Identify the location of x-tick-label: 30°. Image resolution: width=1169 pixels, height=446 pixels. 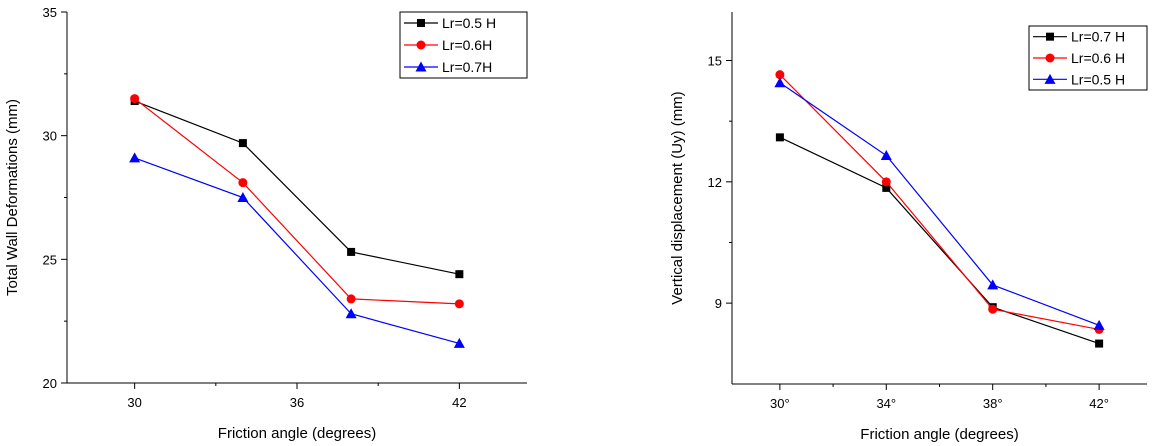
(780, 403).